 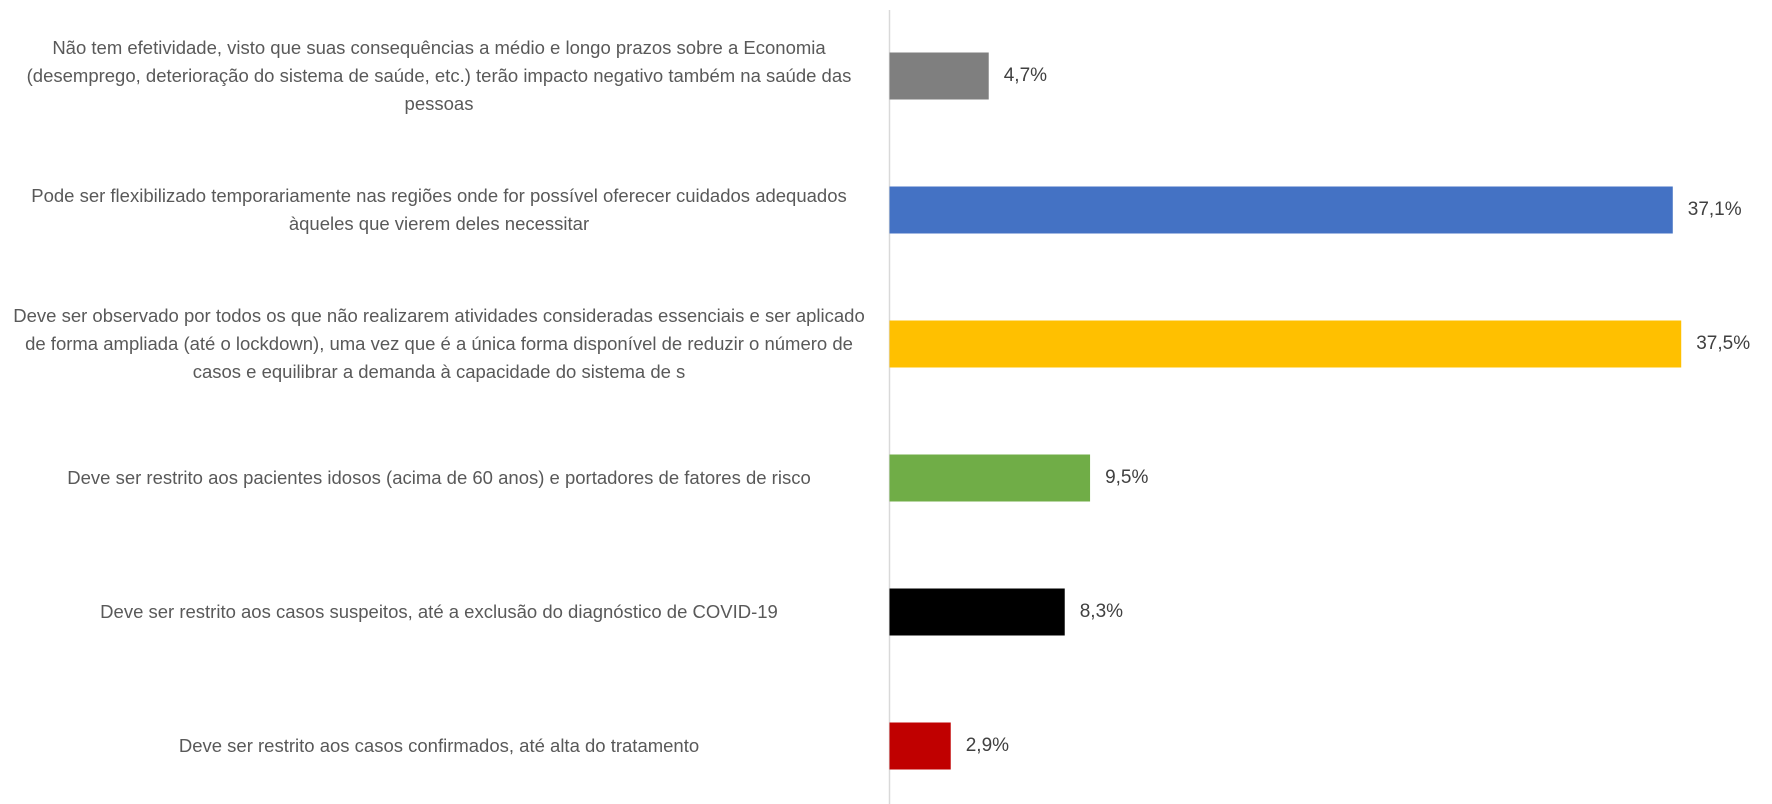 I want to click on data-label: 37,1%, so click(x=1715, y=209).